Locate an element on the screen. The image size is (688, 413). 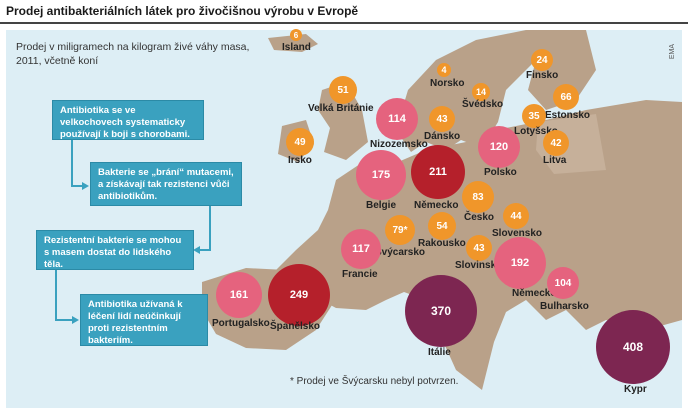
label-cesko: Česko is located at coordinates (479, 217).